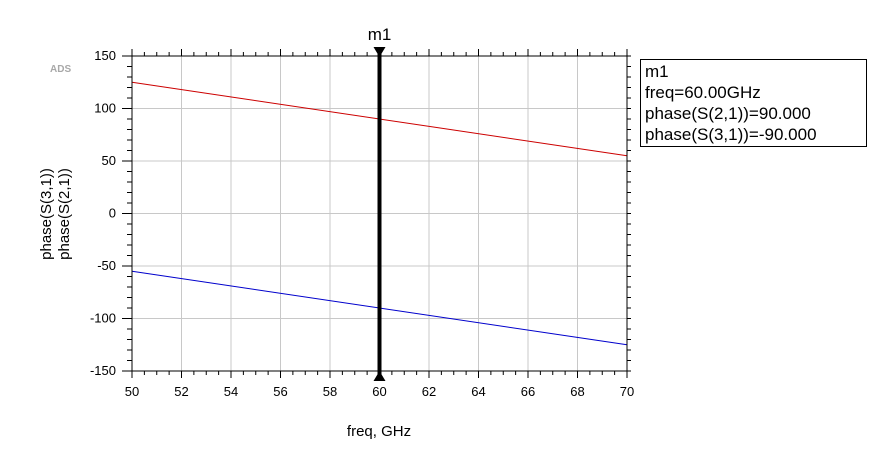  Describe the element at coordinates (380, 203) in the screenshot. I see `marker-m1: m1` at that location.